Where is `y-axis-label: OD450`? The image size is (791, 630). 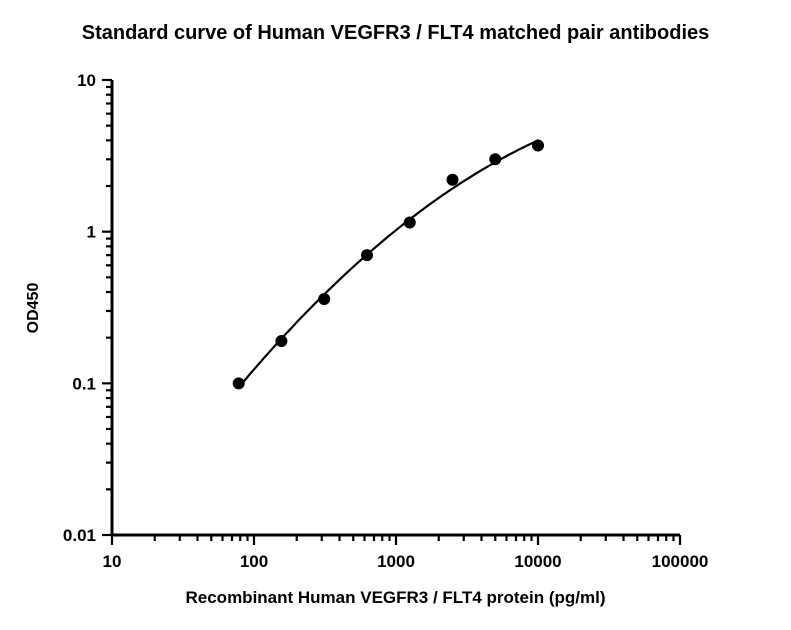
y-axis-label: OD450 is located at coordinates (33, 308).